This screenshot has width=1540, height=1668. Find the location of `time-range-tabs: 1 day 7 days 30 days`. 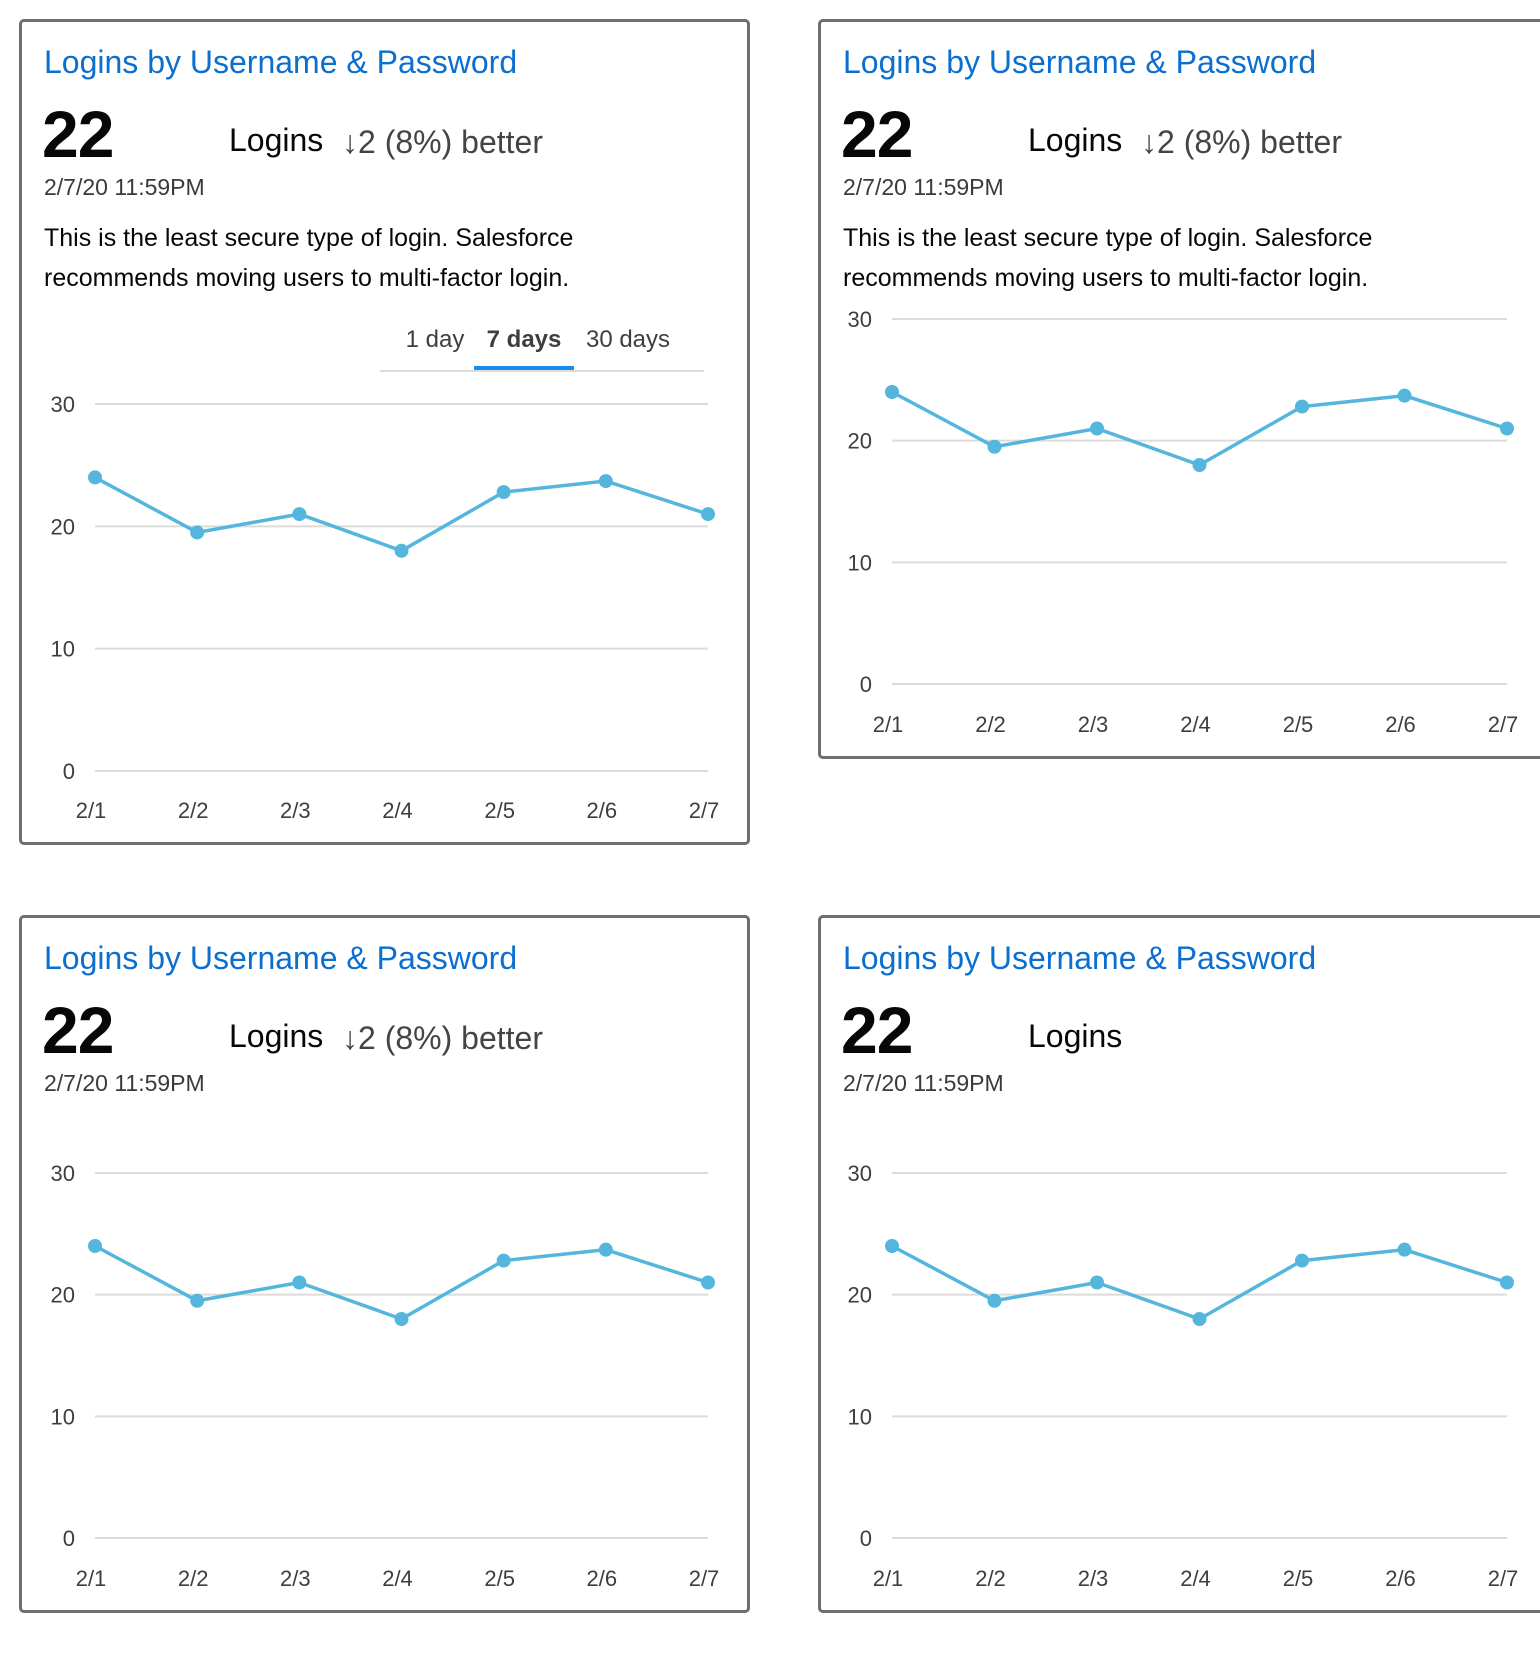

time-range-tabs: 1 day 7 days 30 days is located at coordinates (542, 345).